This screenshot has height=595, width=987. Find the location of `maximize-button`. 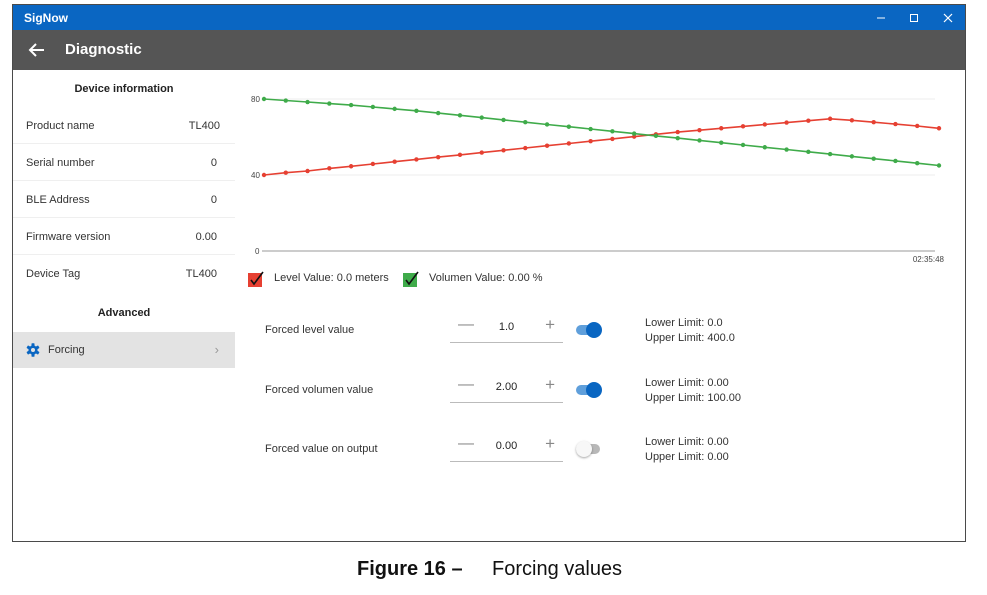

maximize-button is located at coordinates (914, 17).